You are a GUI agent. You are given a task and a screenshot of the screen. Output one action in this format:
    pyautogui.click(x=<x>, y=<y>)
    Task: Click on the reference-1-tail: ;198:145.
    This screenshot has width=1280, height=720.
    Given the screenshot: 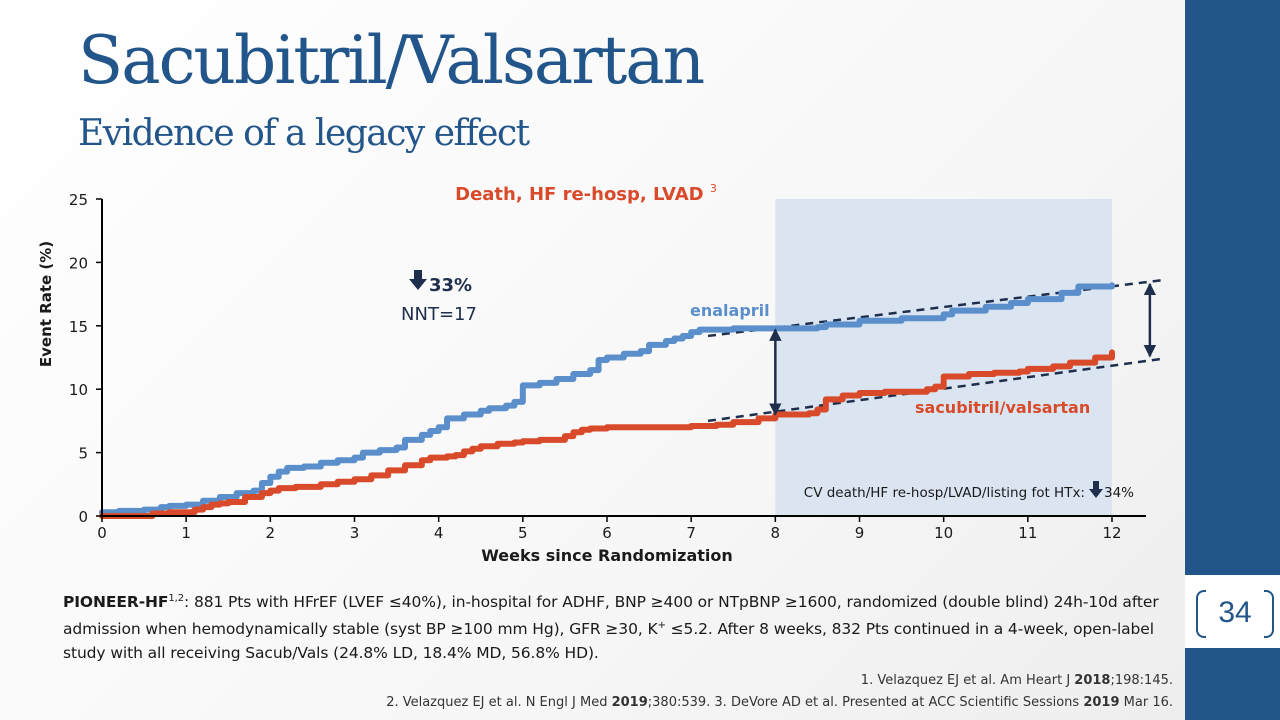 What is the action you would take?
    pyautogui.click(x=1141, y=680)
    